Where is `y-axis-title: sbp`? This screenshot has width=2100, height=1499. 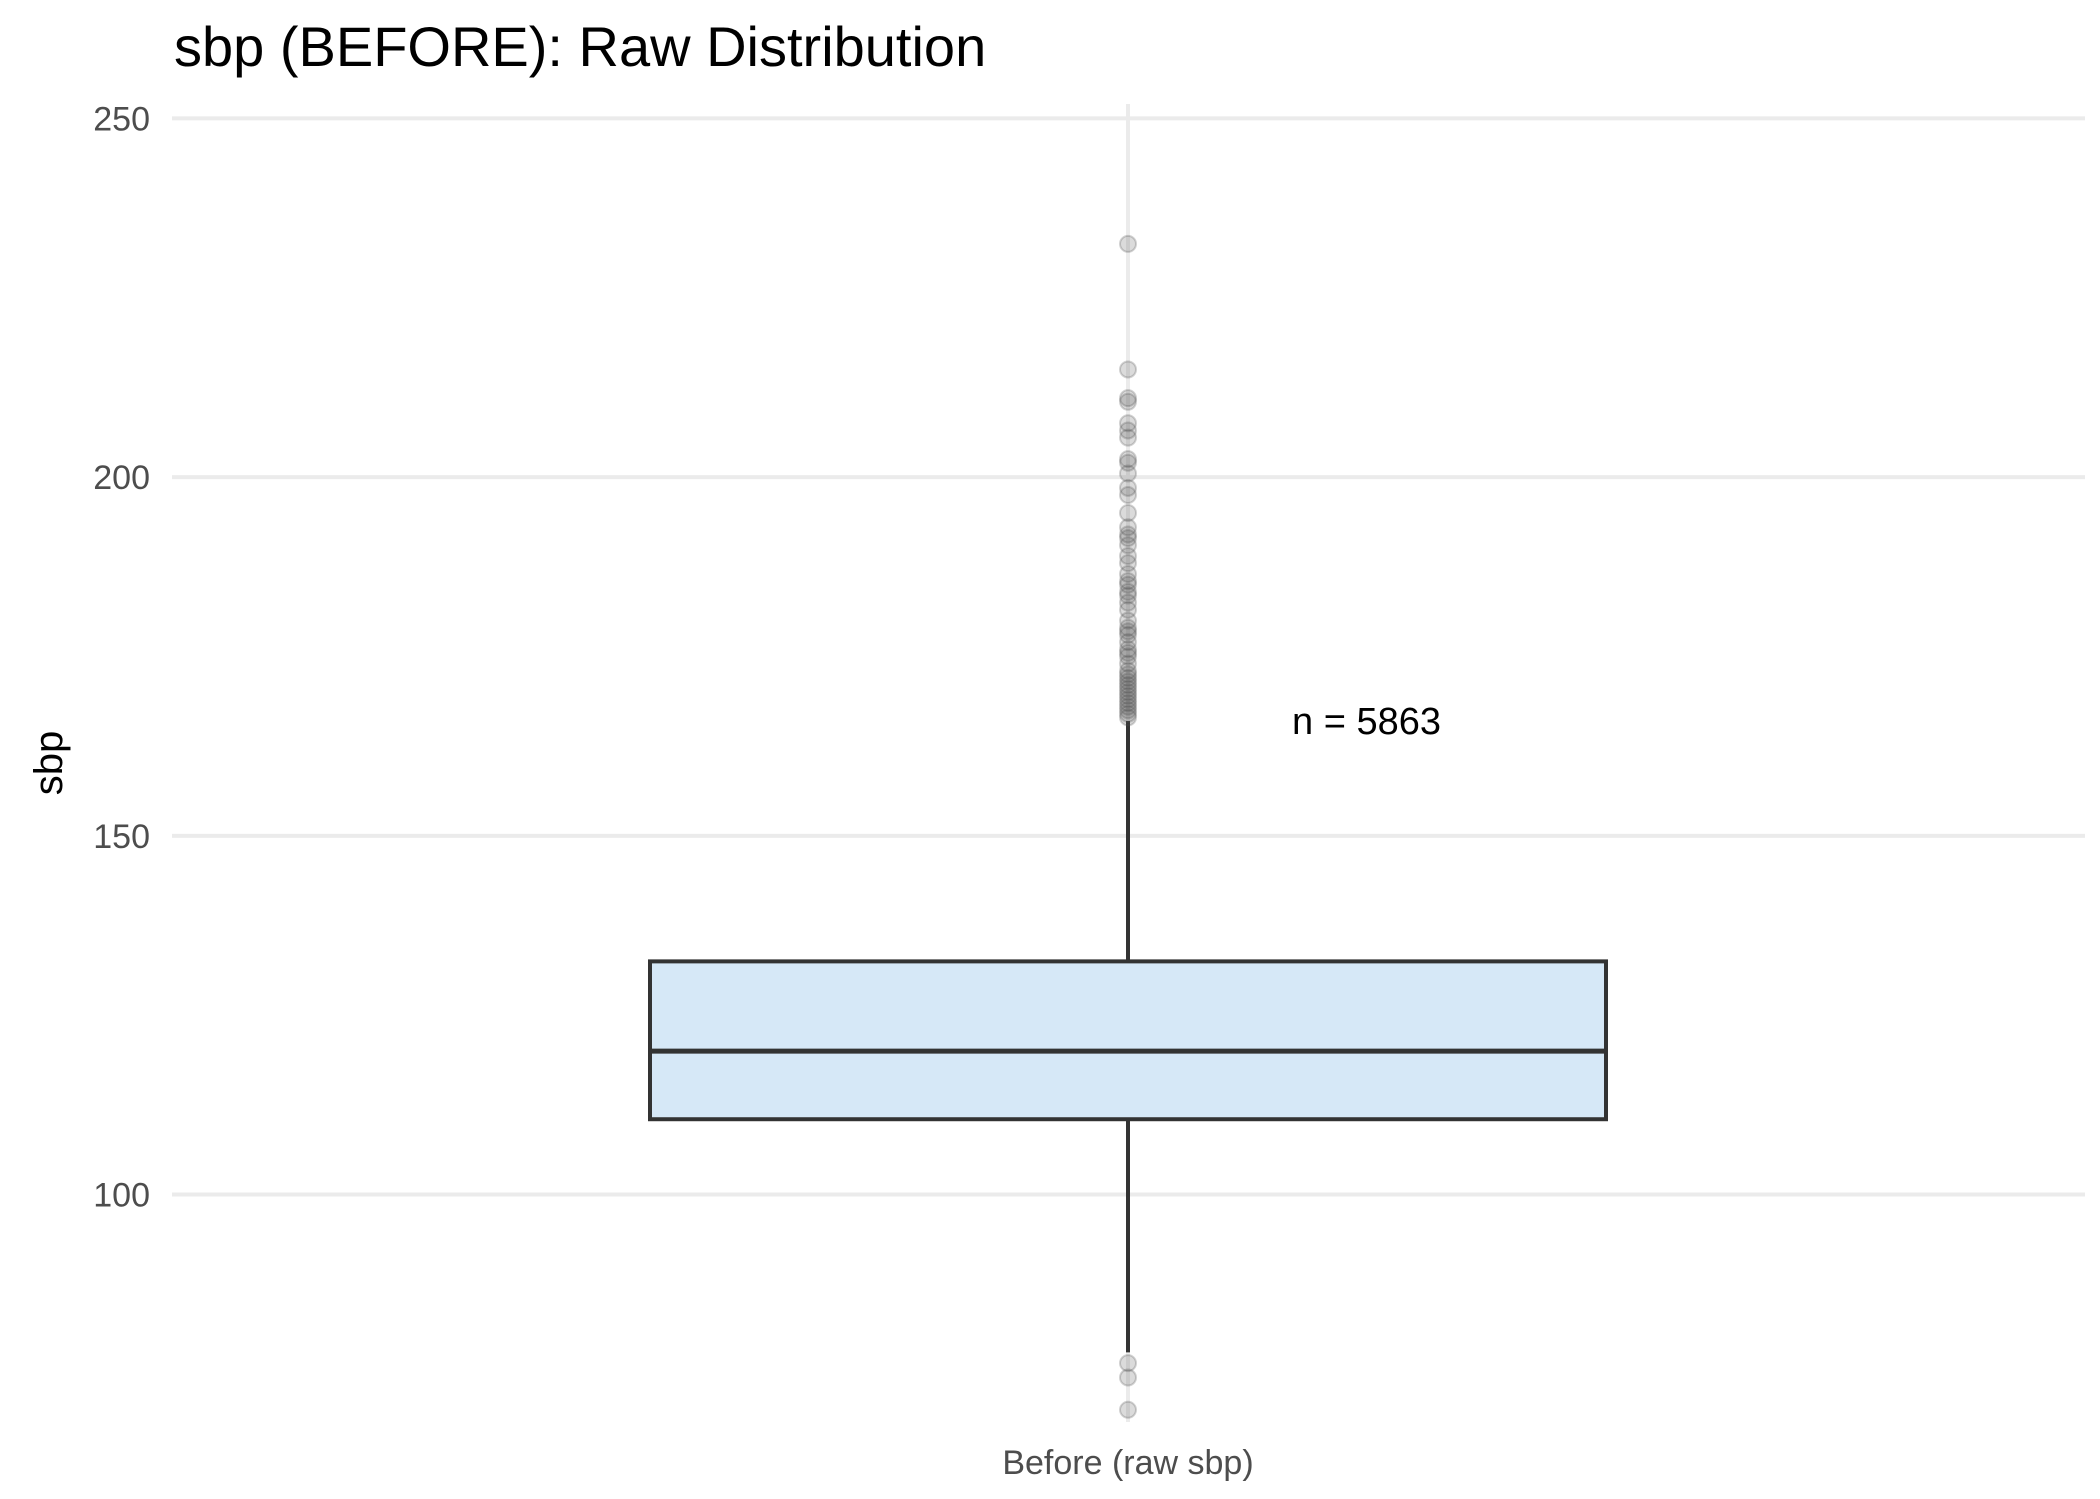
y-axis-title: sbp is located at coordinates (49, 763).